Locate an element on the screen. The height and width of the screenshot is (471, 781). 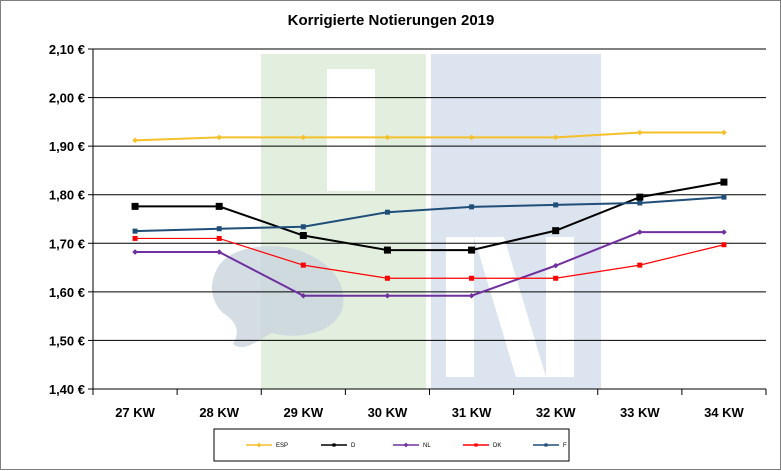
y-tick-label: 1,60 € is located at coordinates (67, 292).